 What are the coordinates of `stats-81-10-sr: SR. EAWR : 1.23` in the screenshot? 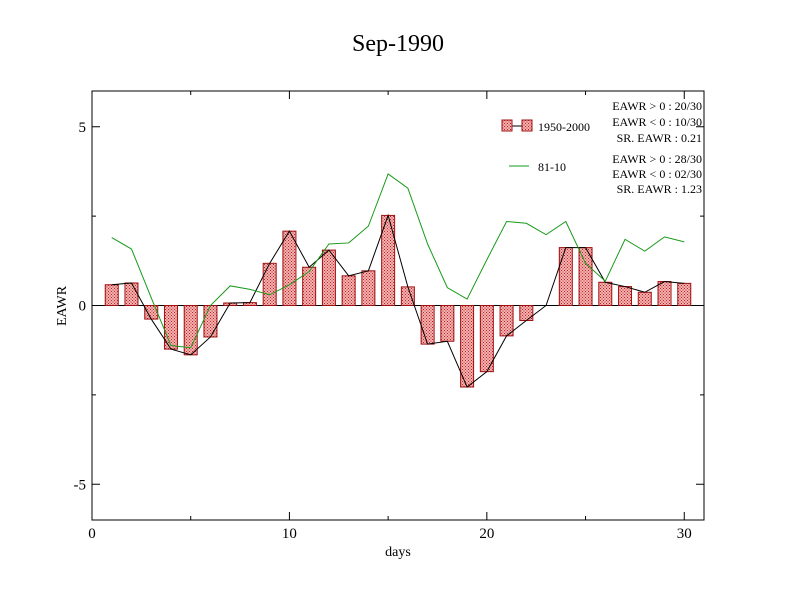 It's located at (659, 189).